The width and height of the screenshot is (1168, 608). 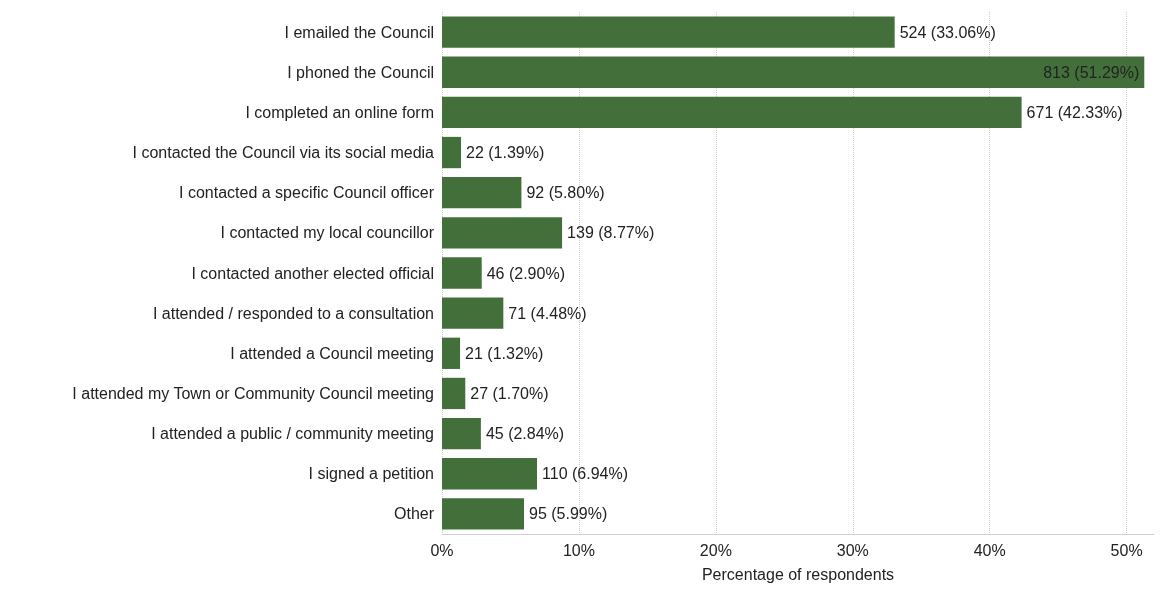 What do you see at coordinates (414, 514) in the screenshot?
I see `y-tick-label: Other` at bounding box center [414, 514].